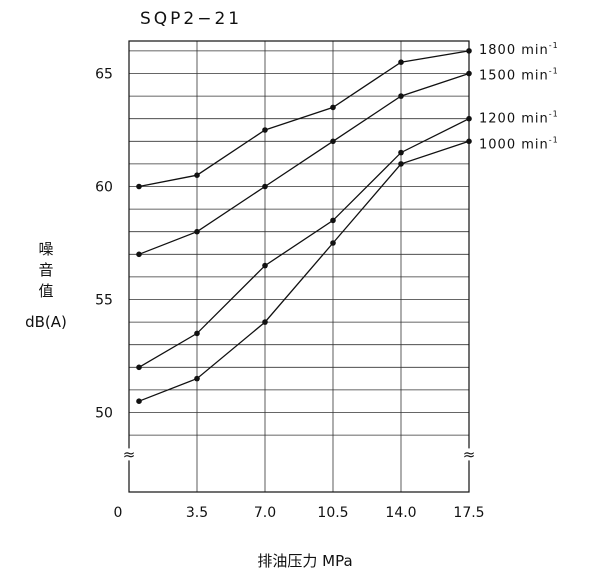  Describe the element at coordinates (118, 513) in the screenshot. I see `x-origin-label: 0` at that location.